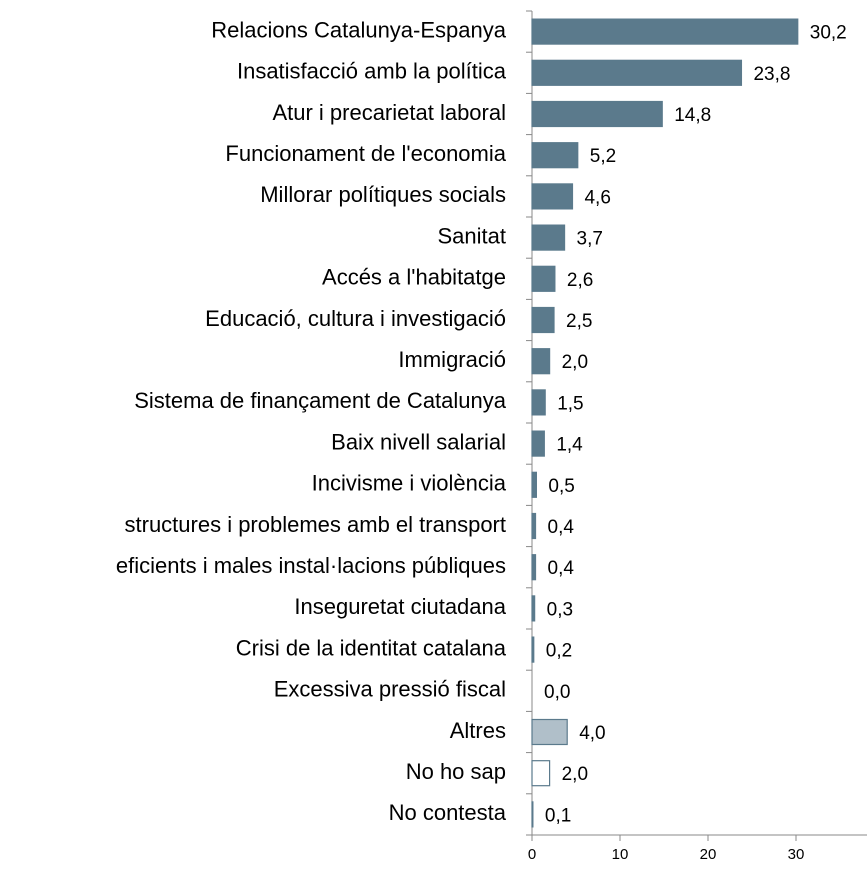  Describe the element at coordinates (390, 689) in the screenshot. I see `category-label: Excessiva pressió fiscal` at that location.